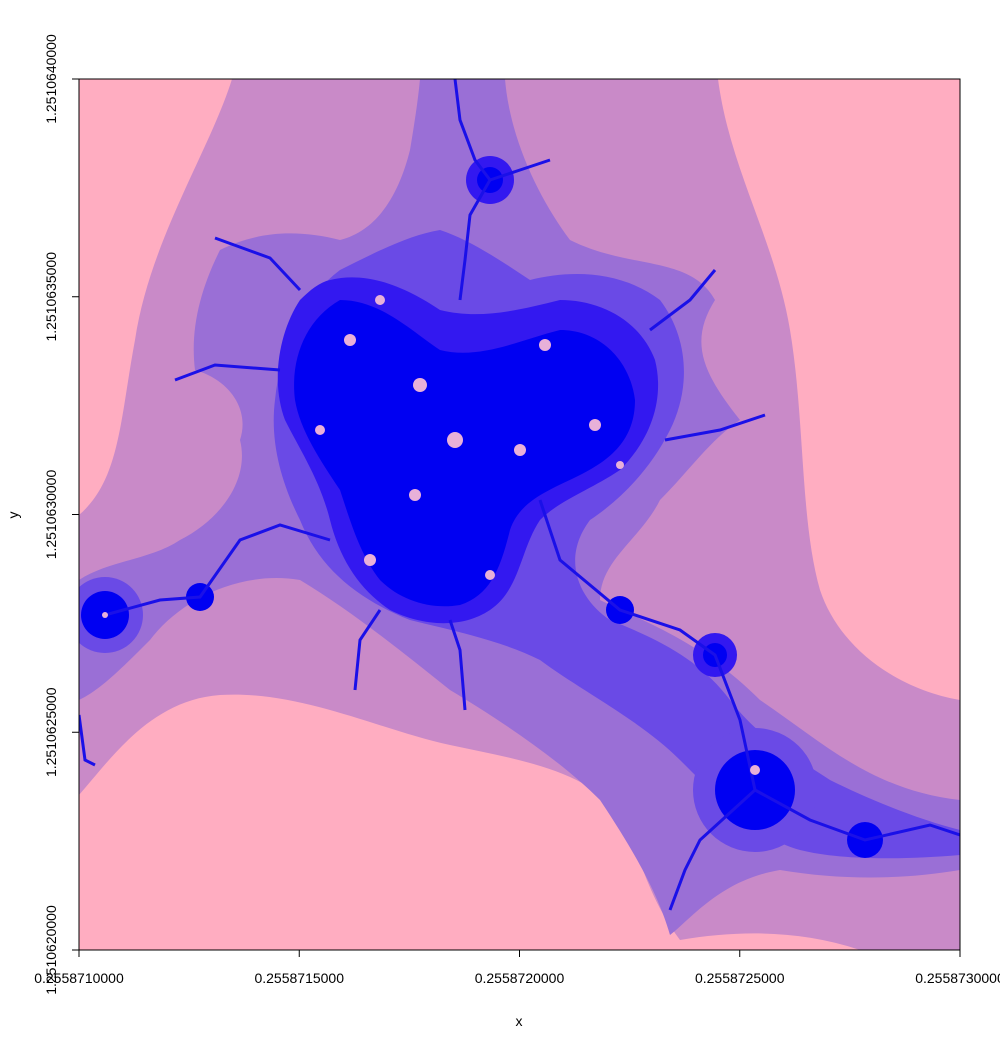 The height and width of the screenshot is (1050, 1000). Describe the element at coordinates (51, 79) in the screenshot. I see `y-tick-label: 1.2510640000` at that location.